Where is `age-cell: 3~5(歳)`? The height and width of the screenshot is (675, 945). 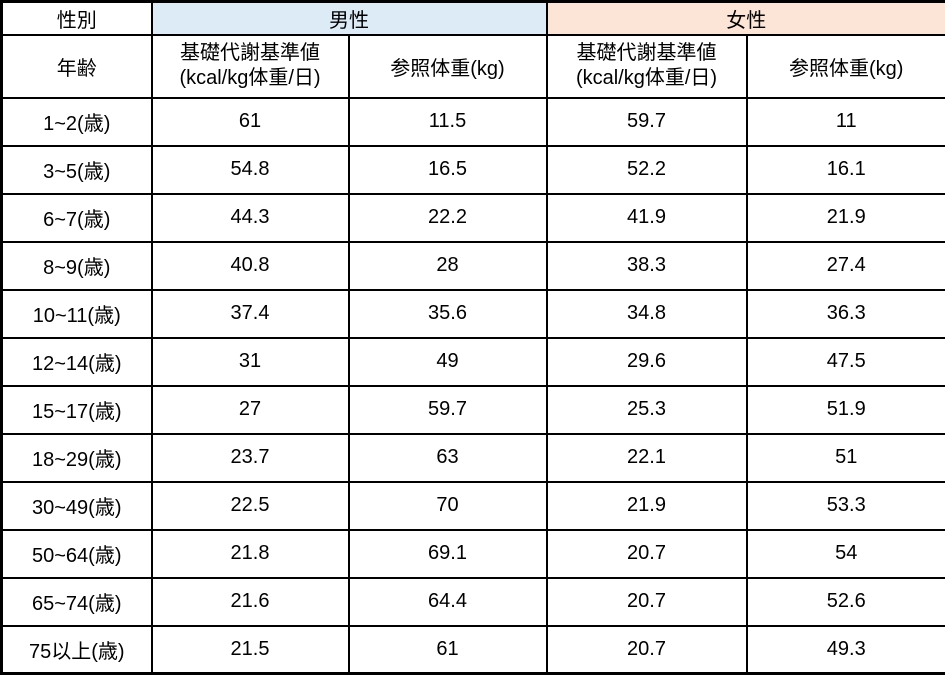
age-cell: 3~5(歳) is located at coordinates (77, 170).